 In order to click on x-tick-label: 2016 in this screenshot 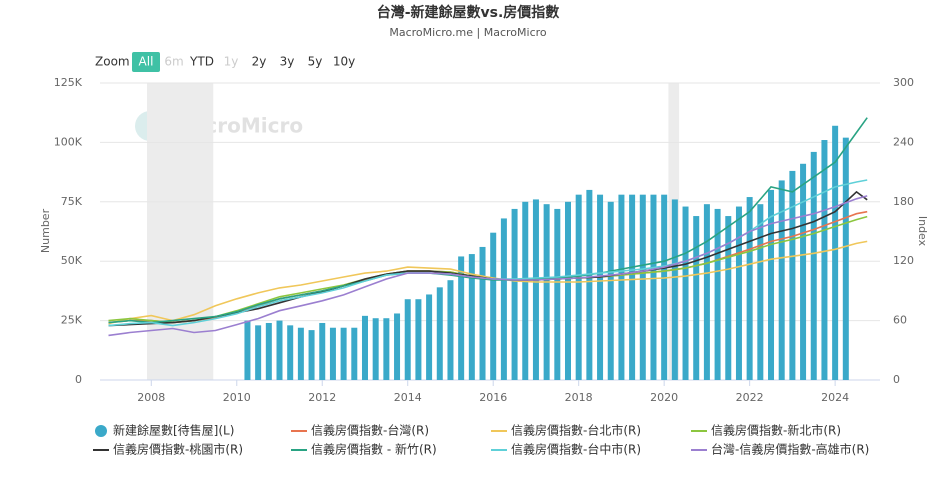, I will do `click(493, 397)`.